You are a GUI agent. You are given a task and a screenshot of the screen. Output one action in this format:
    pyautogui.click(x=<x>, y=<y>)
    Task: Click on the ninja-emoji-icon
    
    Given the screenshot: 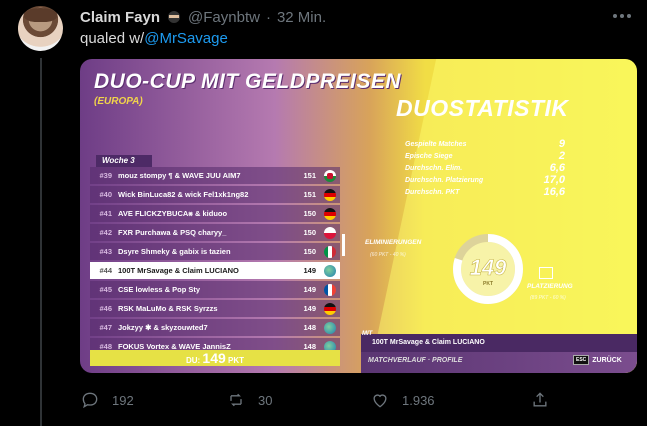 What is the action you would take?
    pyautogui.click(x=174, y=17)
    